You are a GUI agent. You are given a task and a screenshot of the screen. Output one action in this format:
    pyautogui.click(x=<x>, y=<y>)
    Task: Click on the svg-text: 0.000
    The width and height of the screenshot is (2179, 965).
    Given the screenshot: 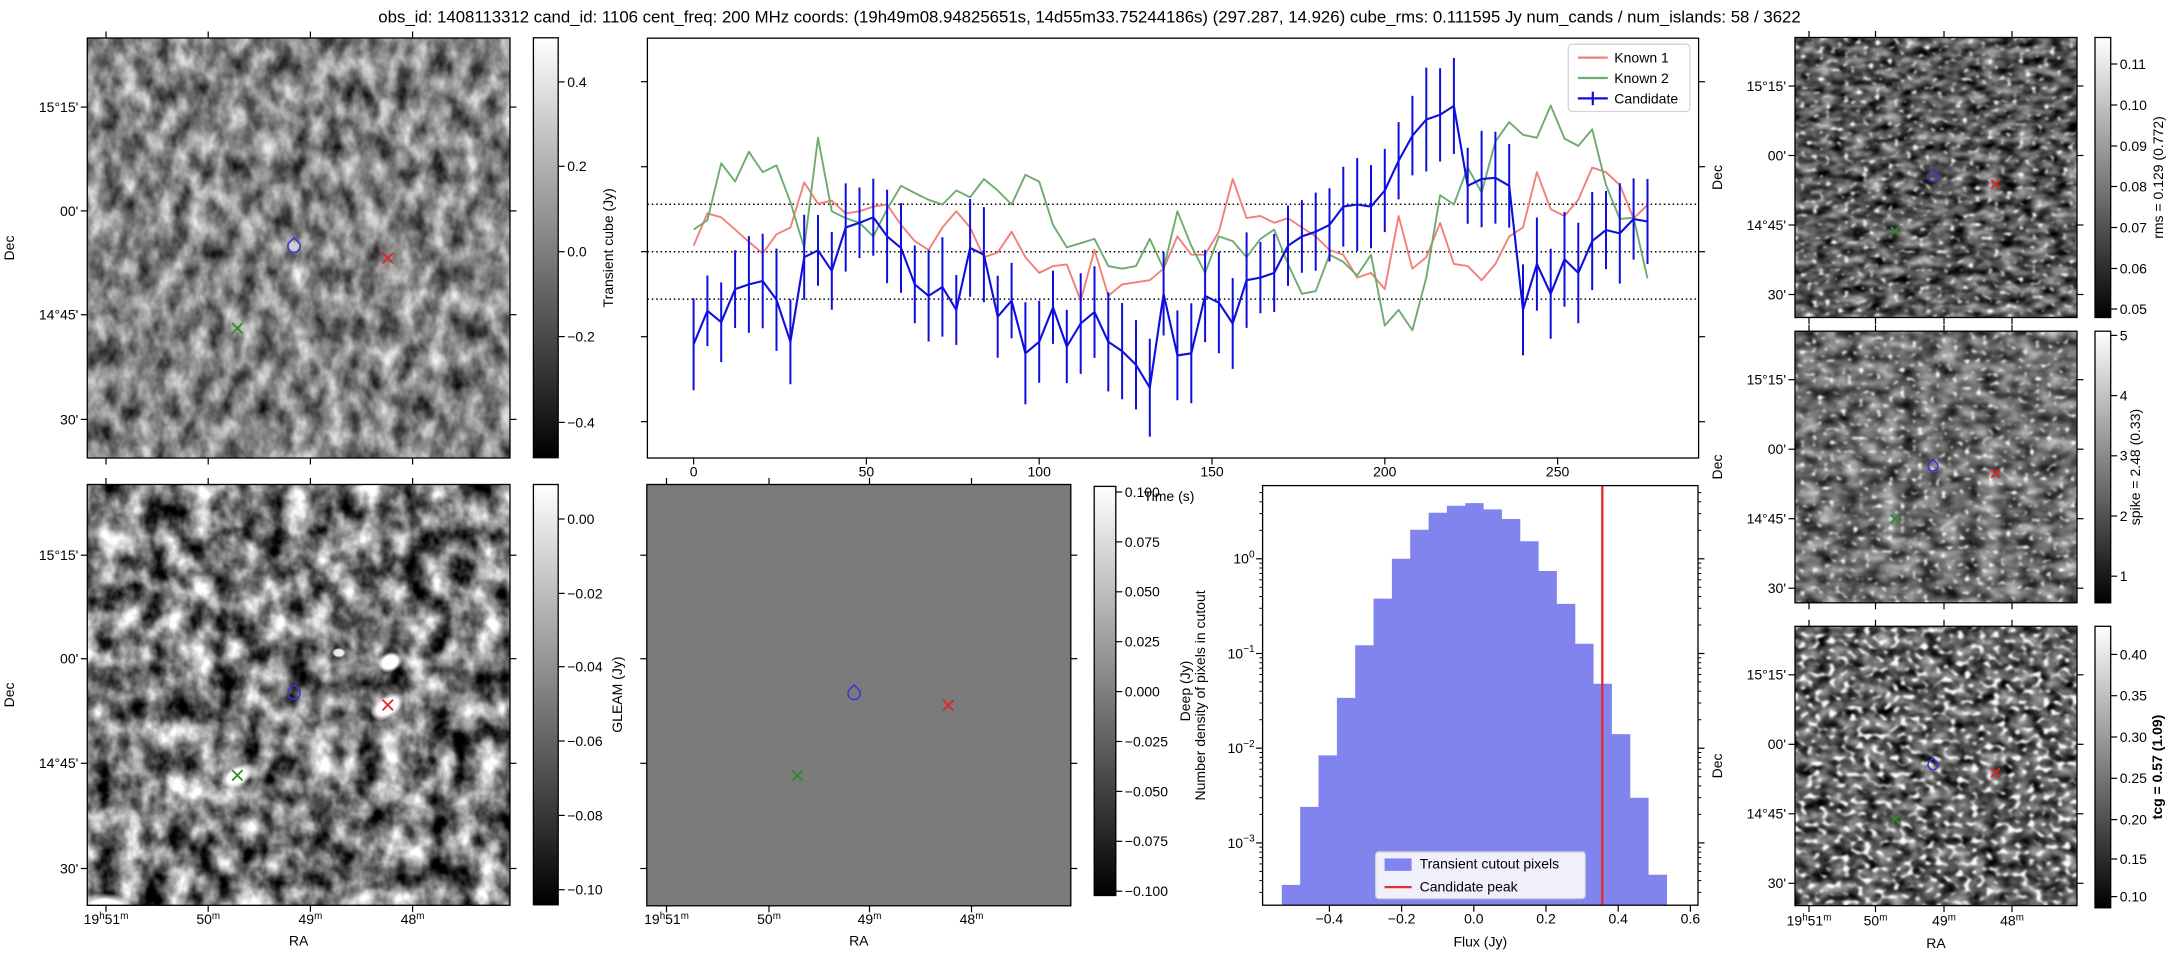 What is the action you would take?
    pyautogui.click(x=1142, y=692)
    